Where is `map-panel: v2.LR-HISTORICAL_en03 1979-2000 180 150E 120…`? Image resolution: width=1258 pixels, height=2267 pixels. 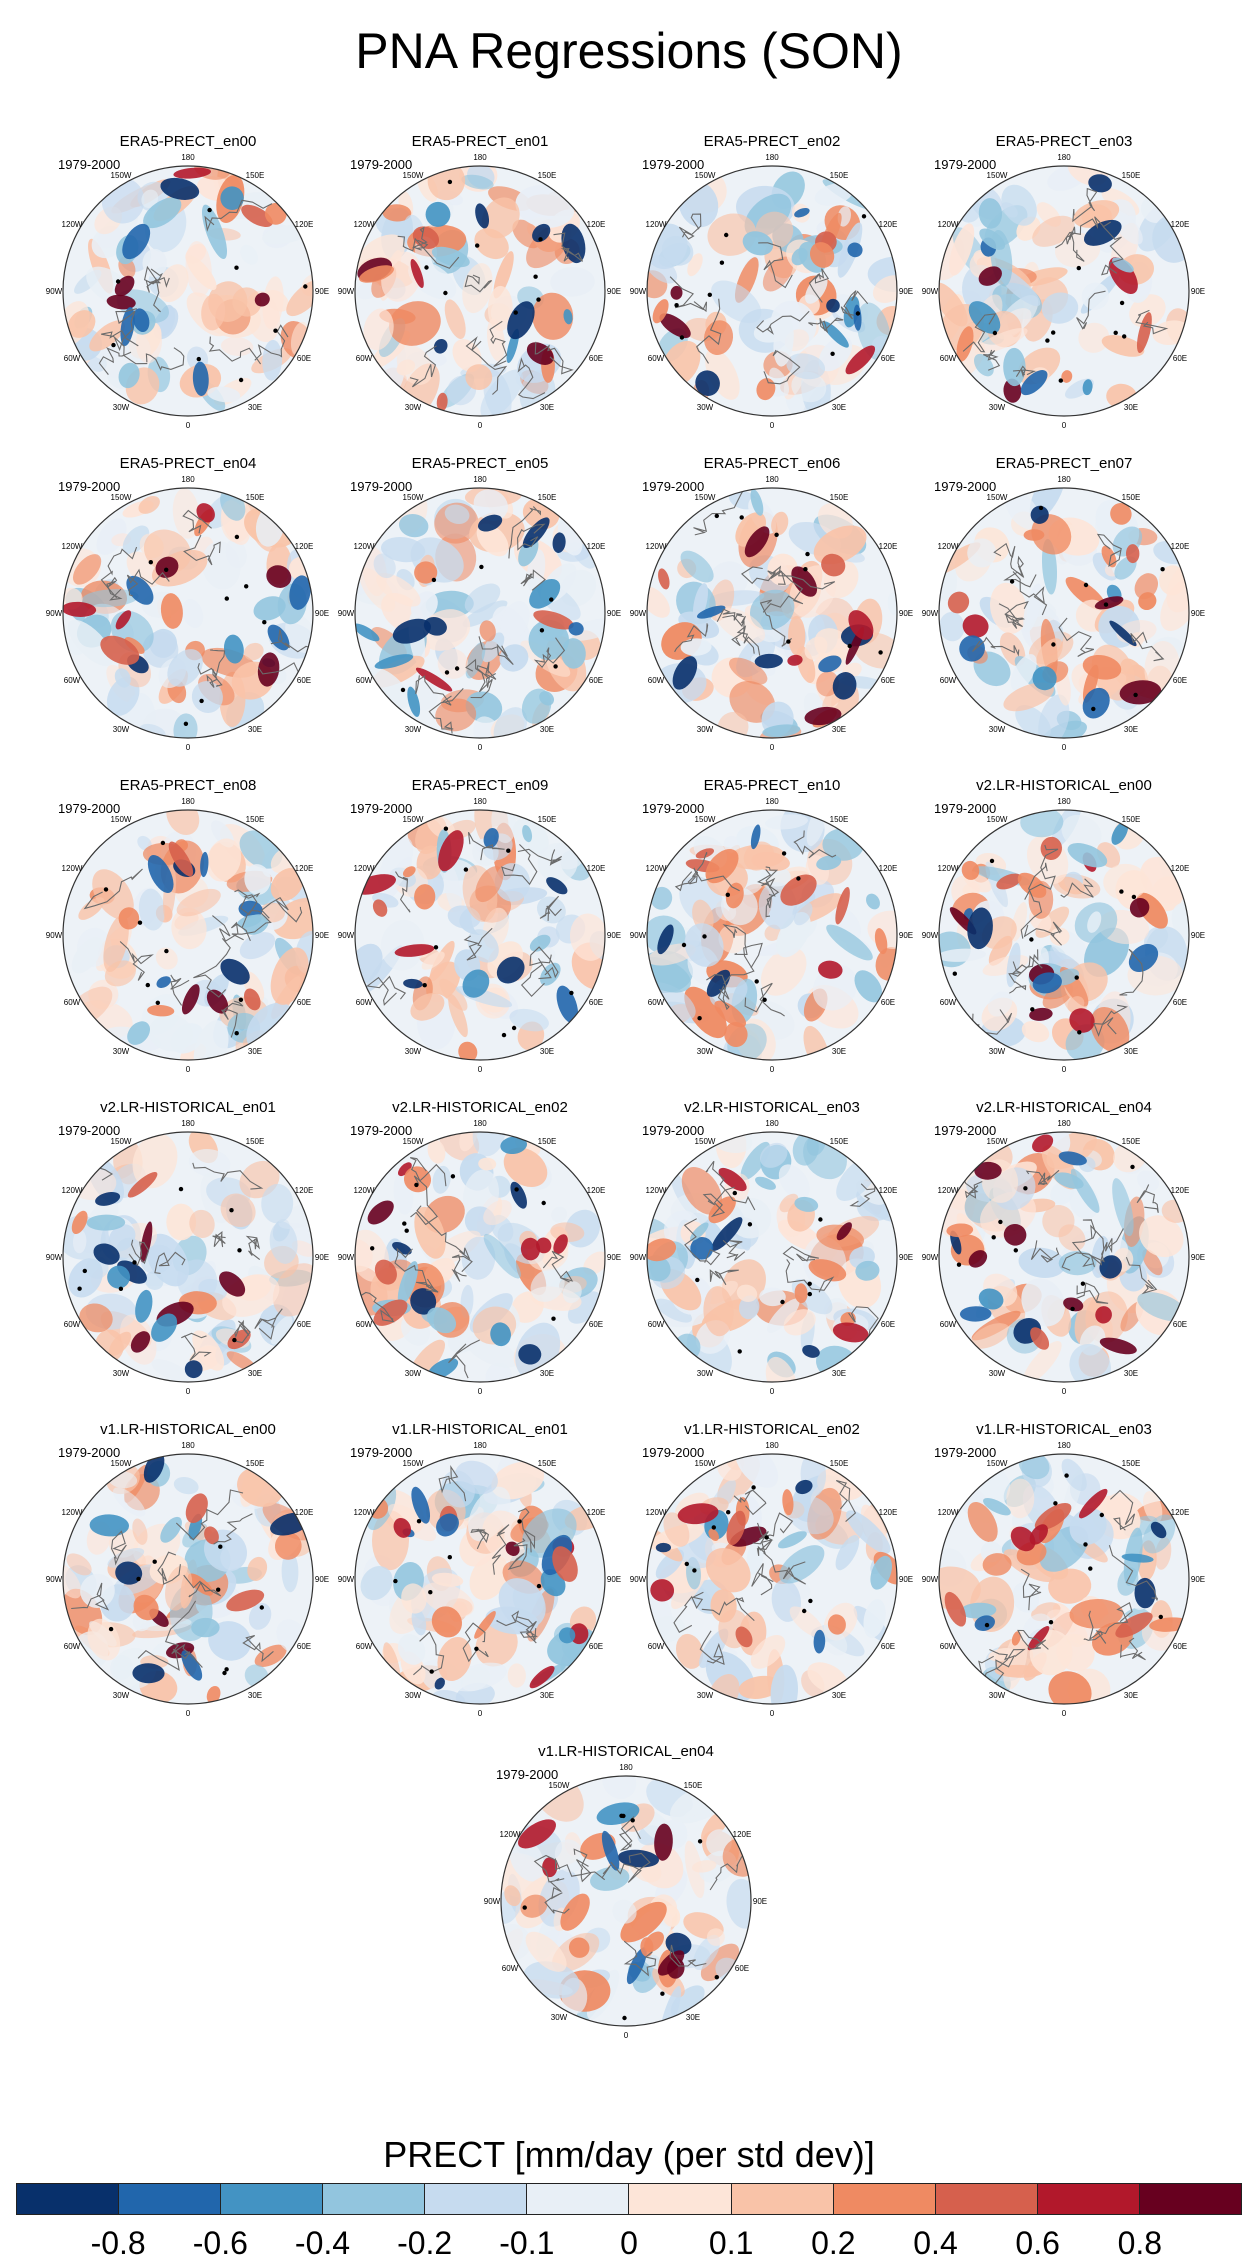 map-panel: v2.LR-HISTORICAL_en03 1979-2000 180 150E 120… is located at coordinates (771, 1249).